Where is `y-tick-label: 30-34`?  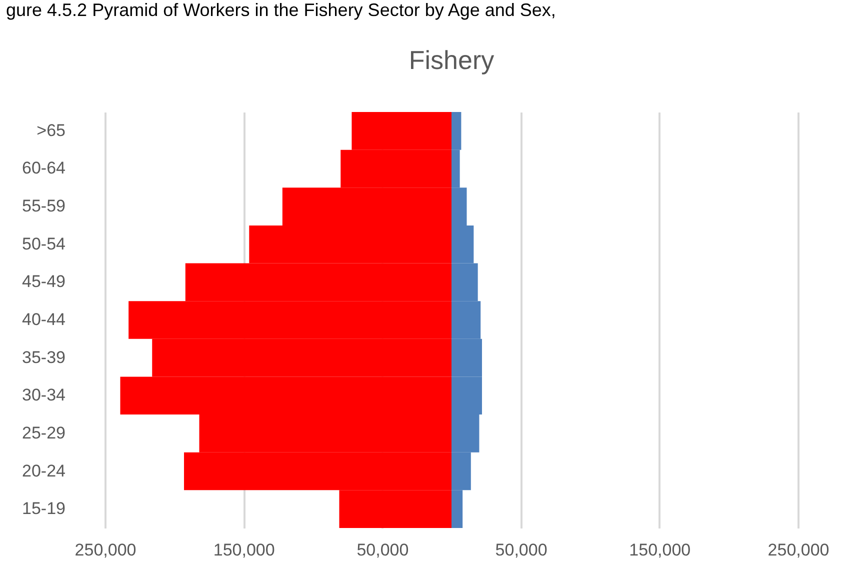 y-tick-label: 30-34 is located at coordinates (44, 395).